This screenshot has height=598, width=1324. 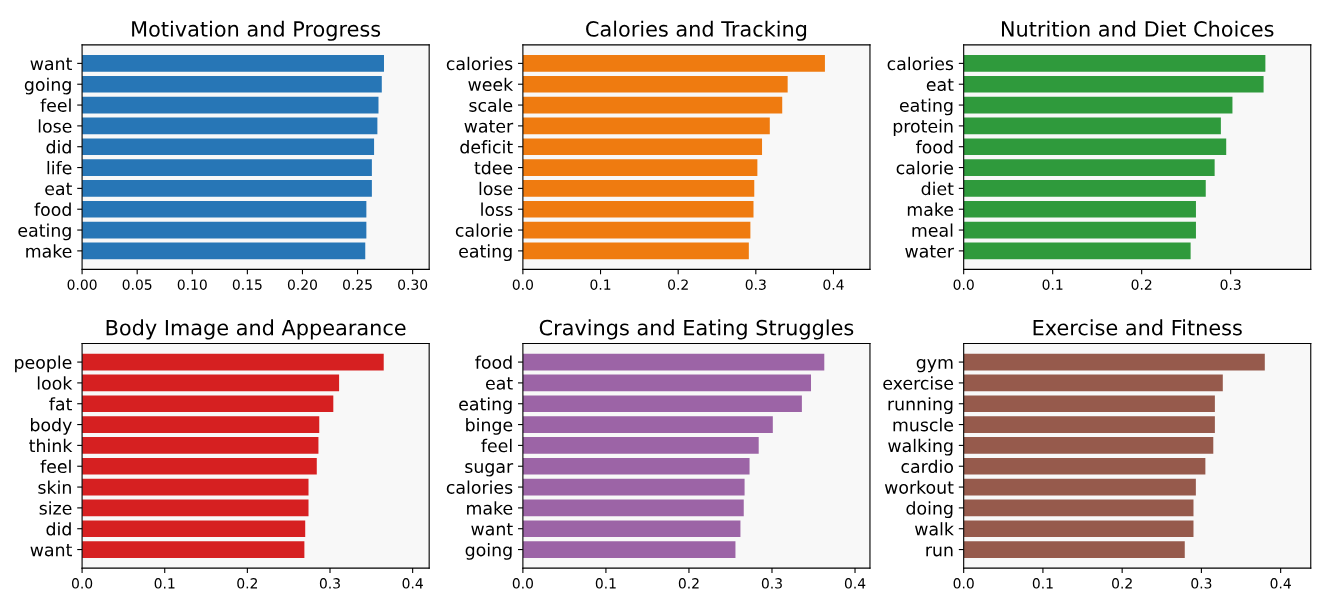 I want to click on x-tick-label: 0.10, so click(x=192, y=284).